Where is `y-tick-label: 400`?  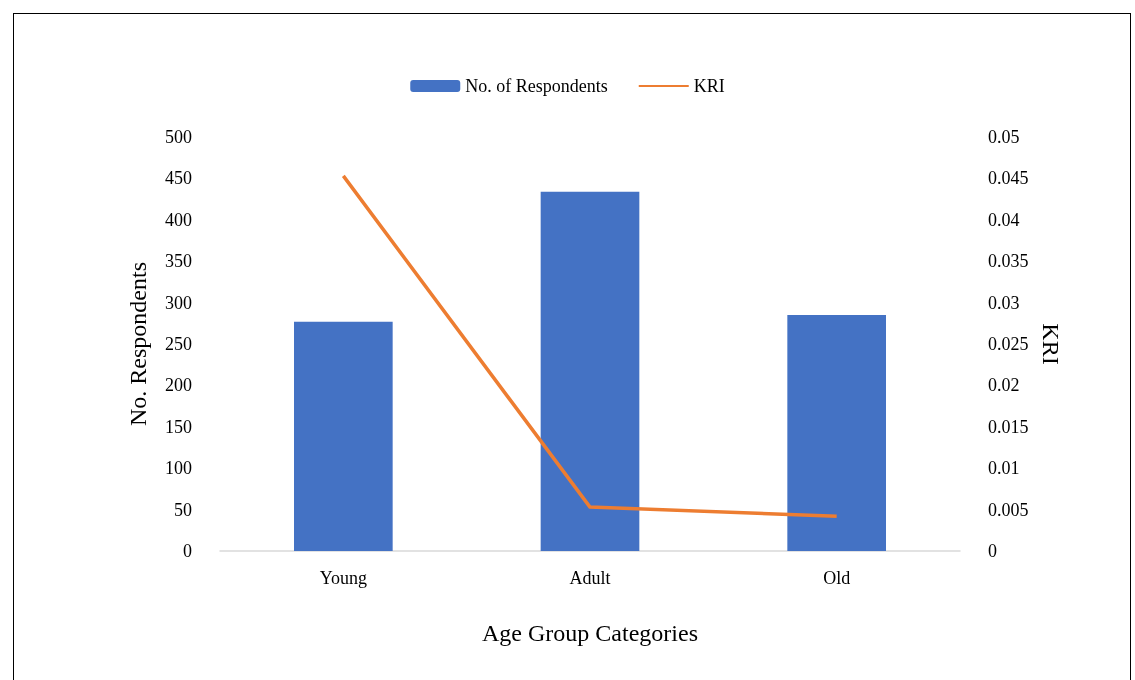
y-tick-label: 400 is located at coordinates (178, 219).